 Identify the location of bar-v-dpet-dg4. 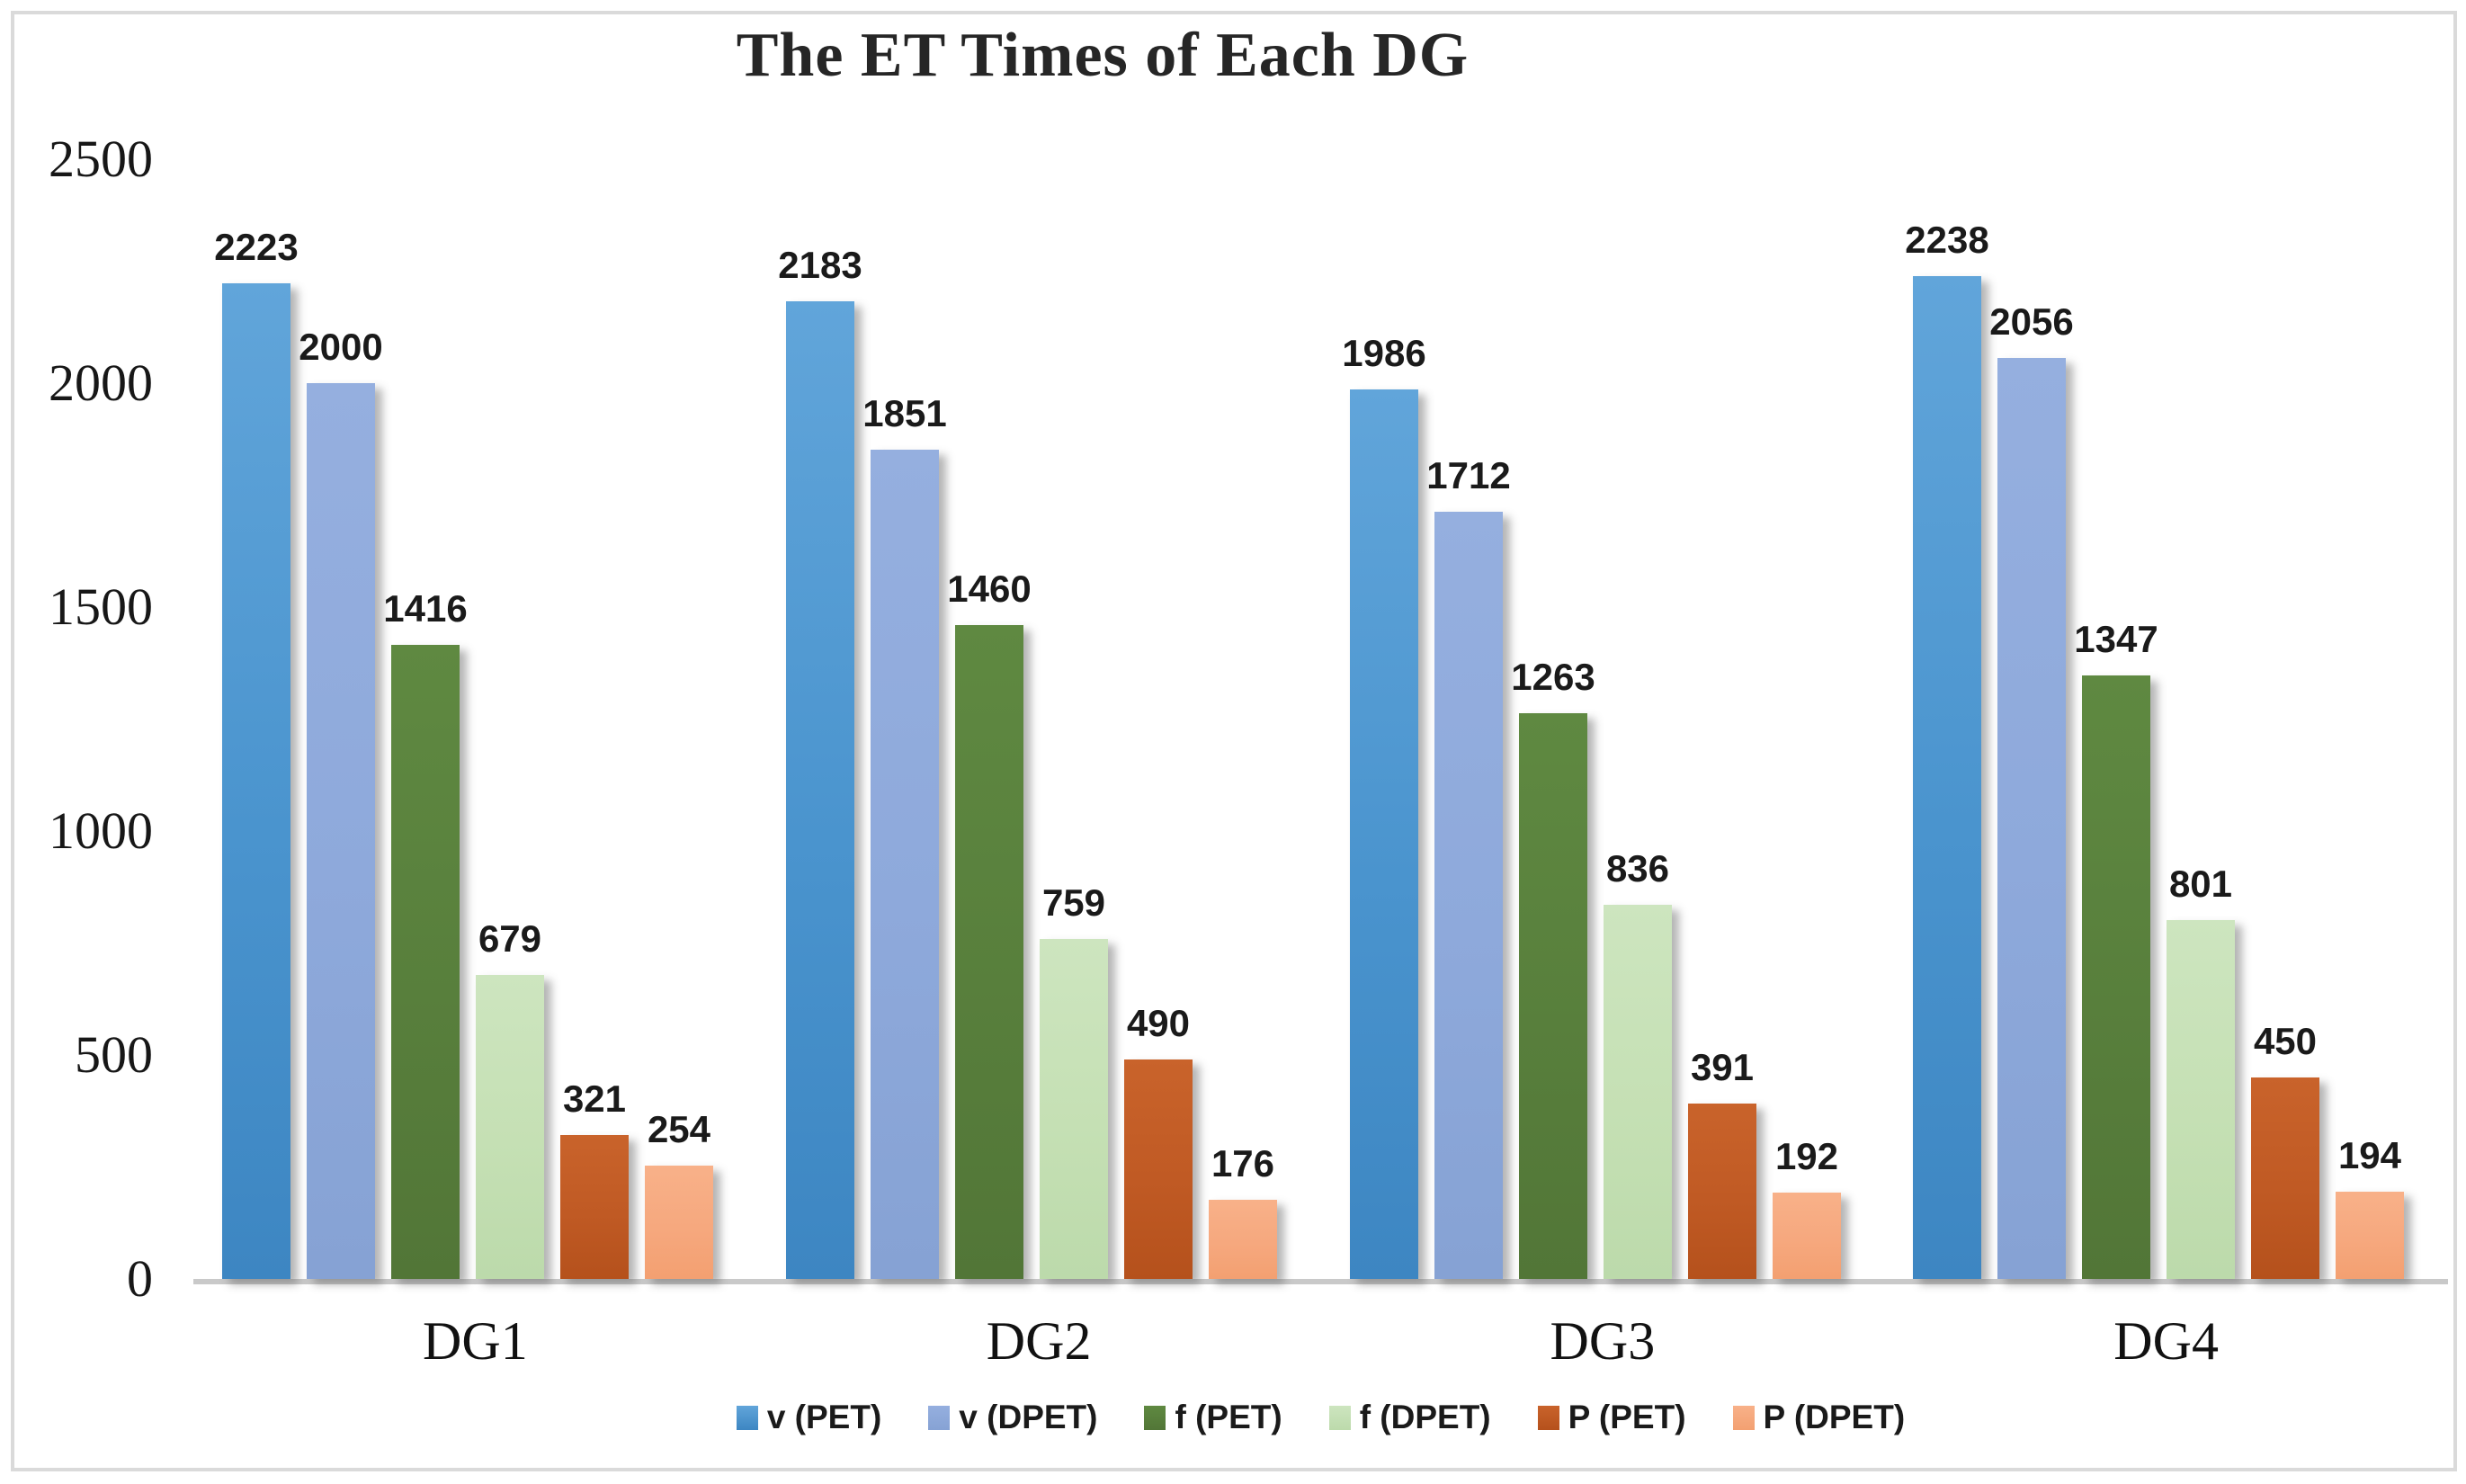
(2031, 818).